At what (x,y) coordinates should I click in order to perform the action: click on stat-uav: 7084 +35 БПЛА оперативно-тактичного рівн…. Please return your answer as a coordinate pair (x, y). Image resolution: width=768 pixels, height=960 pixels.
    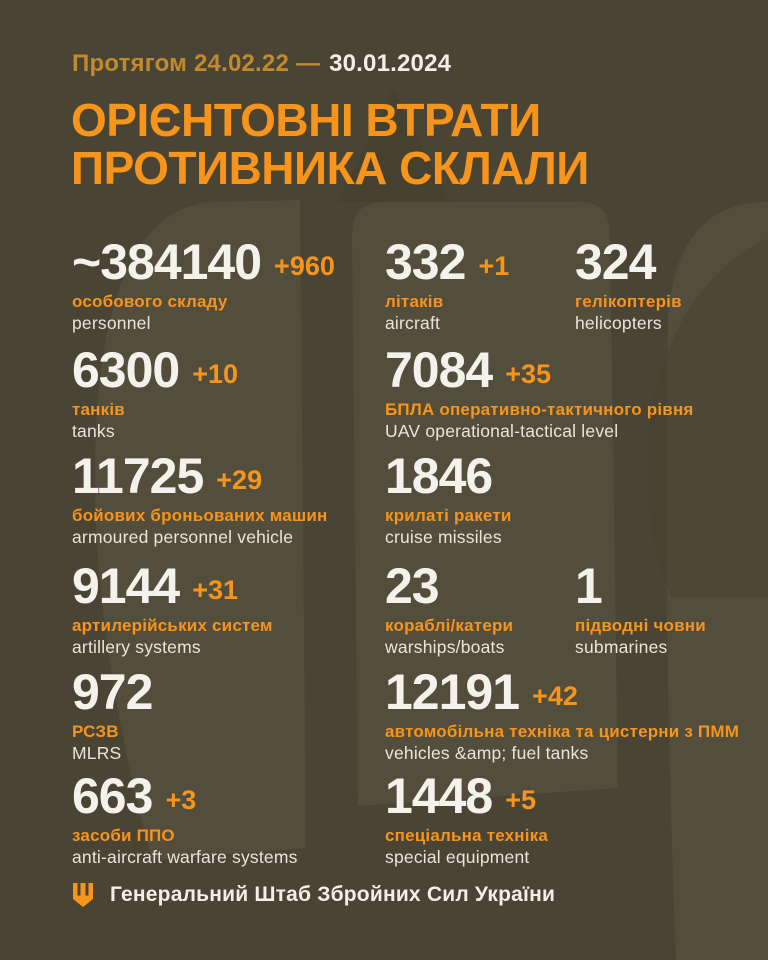
    Looking at the image, I should click on (539, 392).